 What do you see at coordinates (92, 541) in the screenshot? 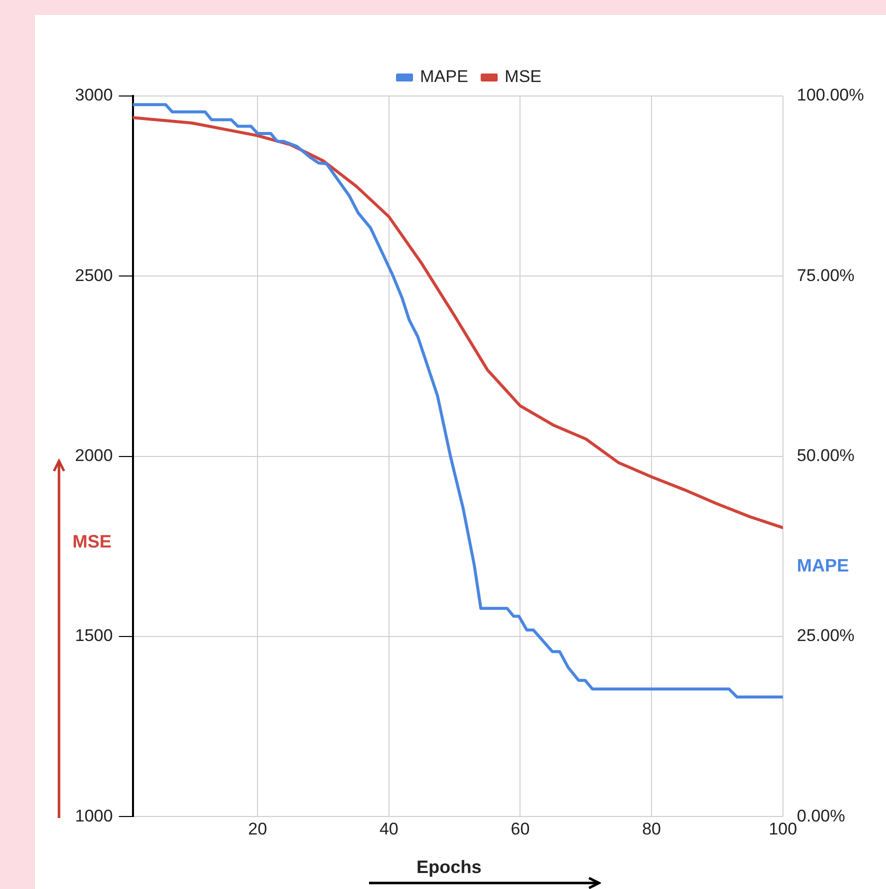
I see `y-axis-title: MSE` at bounding box center [92, 541].